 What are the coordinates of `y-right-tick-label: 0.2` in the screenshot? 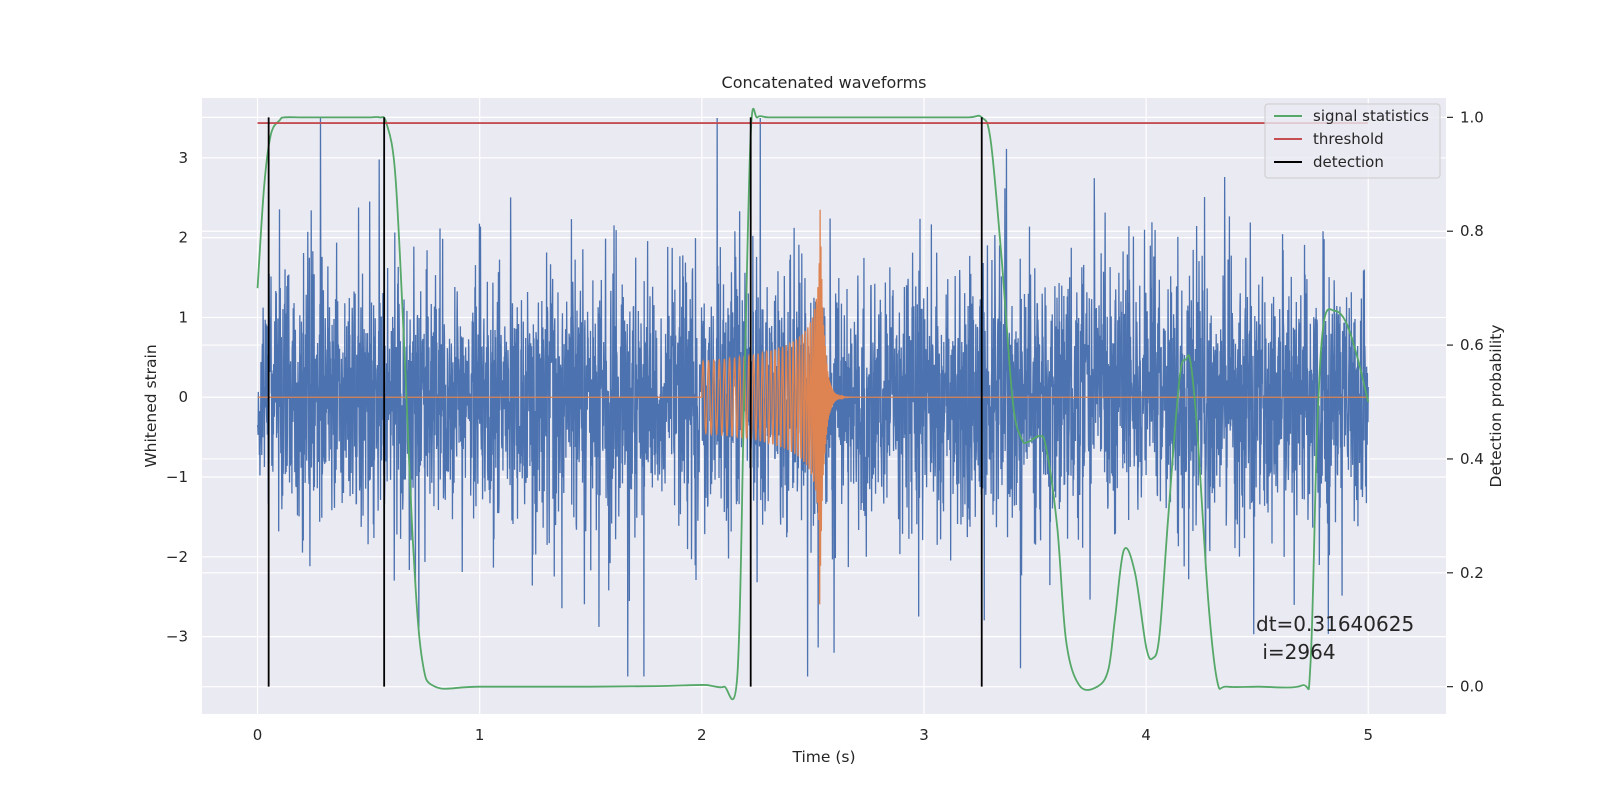 It's located at (1472, 573).